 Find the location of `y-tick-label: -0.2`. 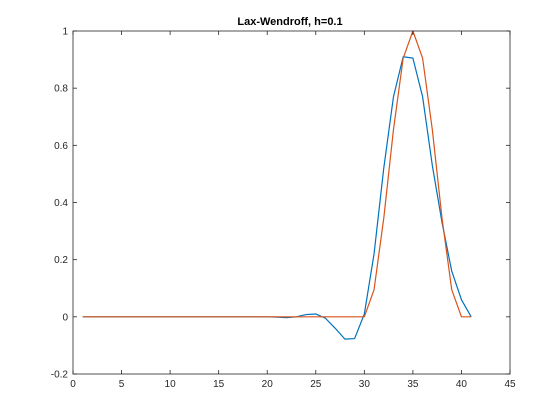

y-tick-label: -0.2 is located at coordinates (60, 375).